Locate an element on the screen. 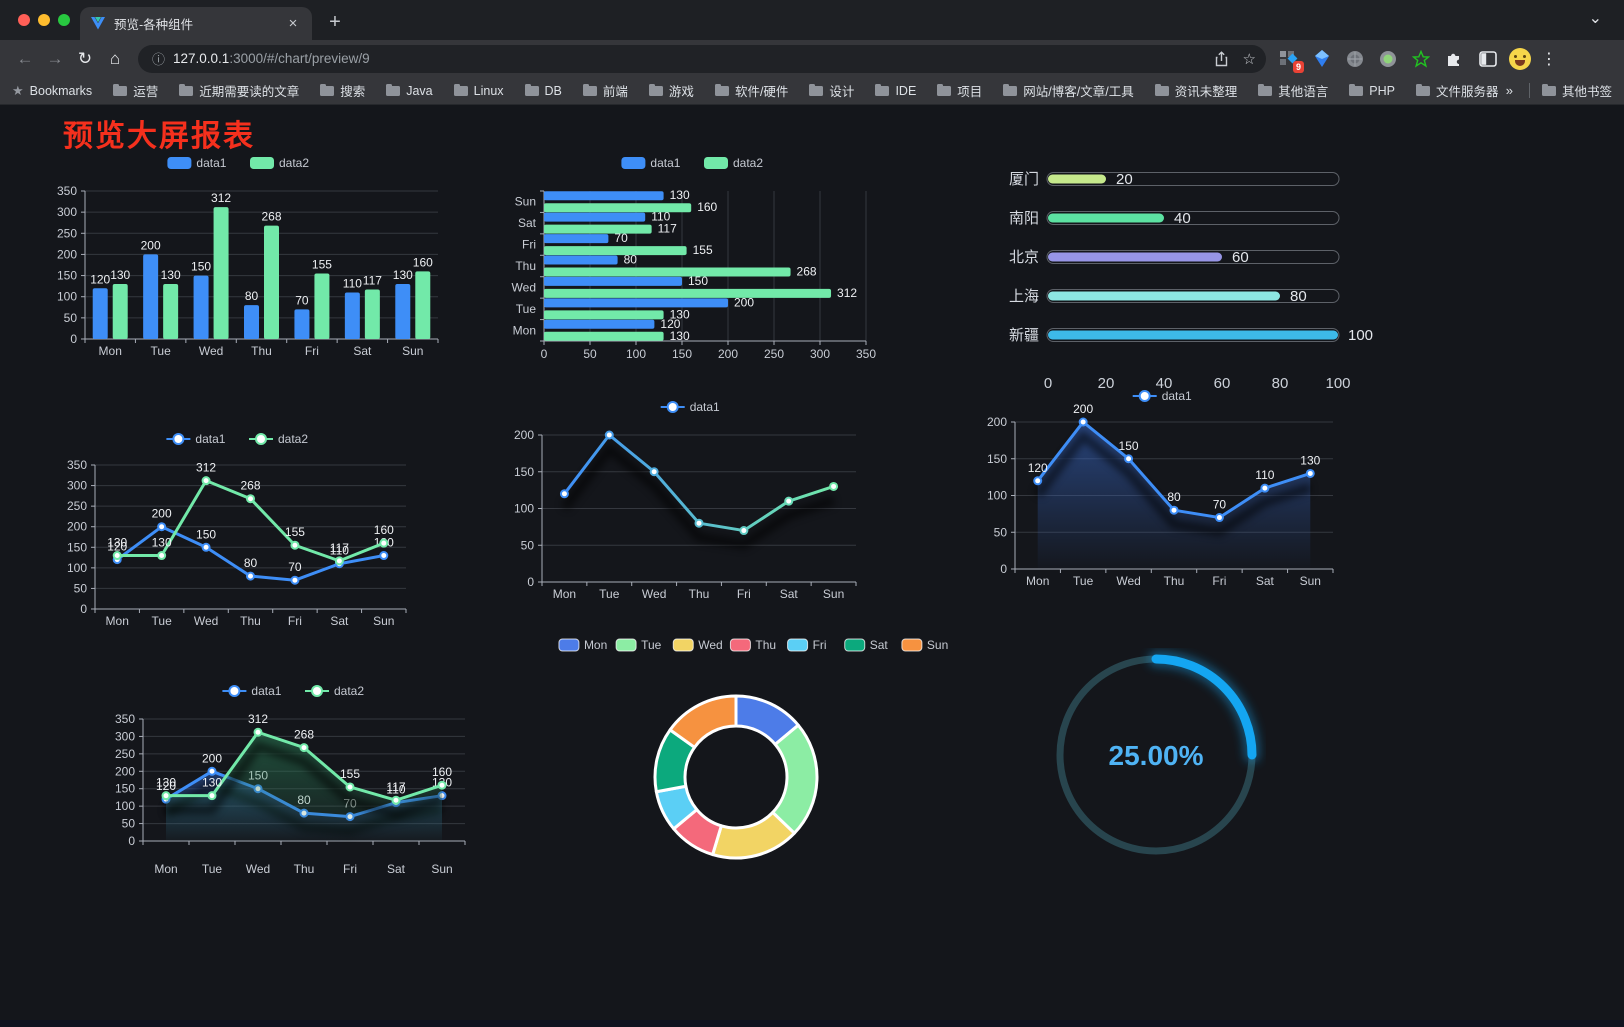  browser-tab: 预览-各种组件 × is located at coordinates (196, 23).